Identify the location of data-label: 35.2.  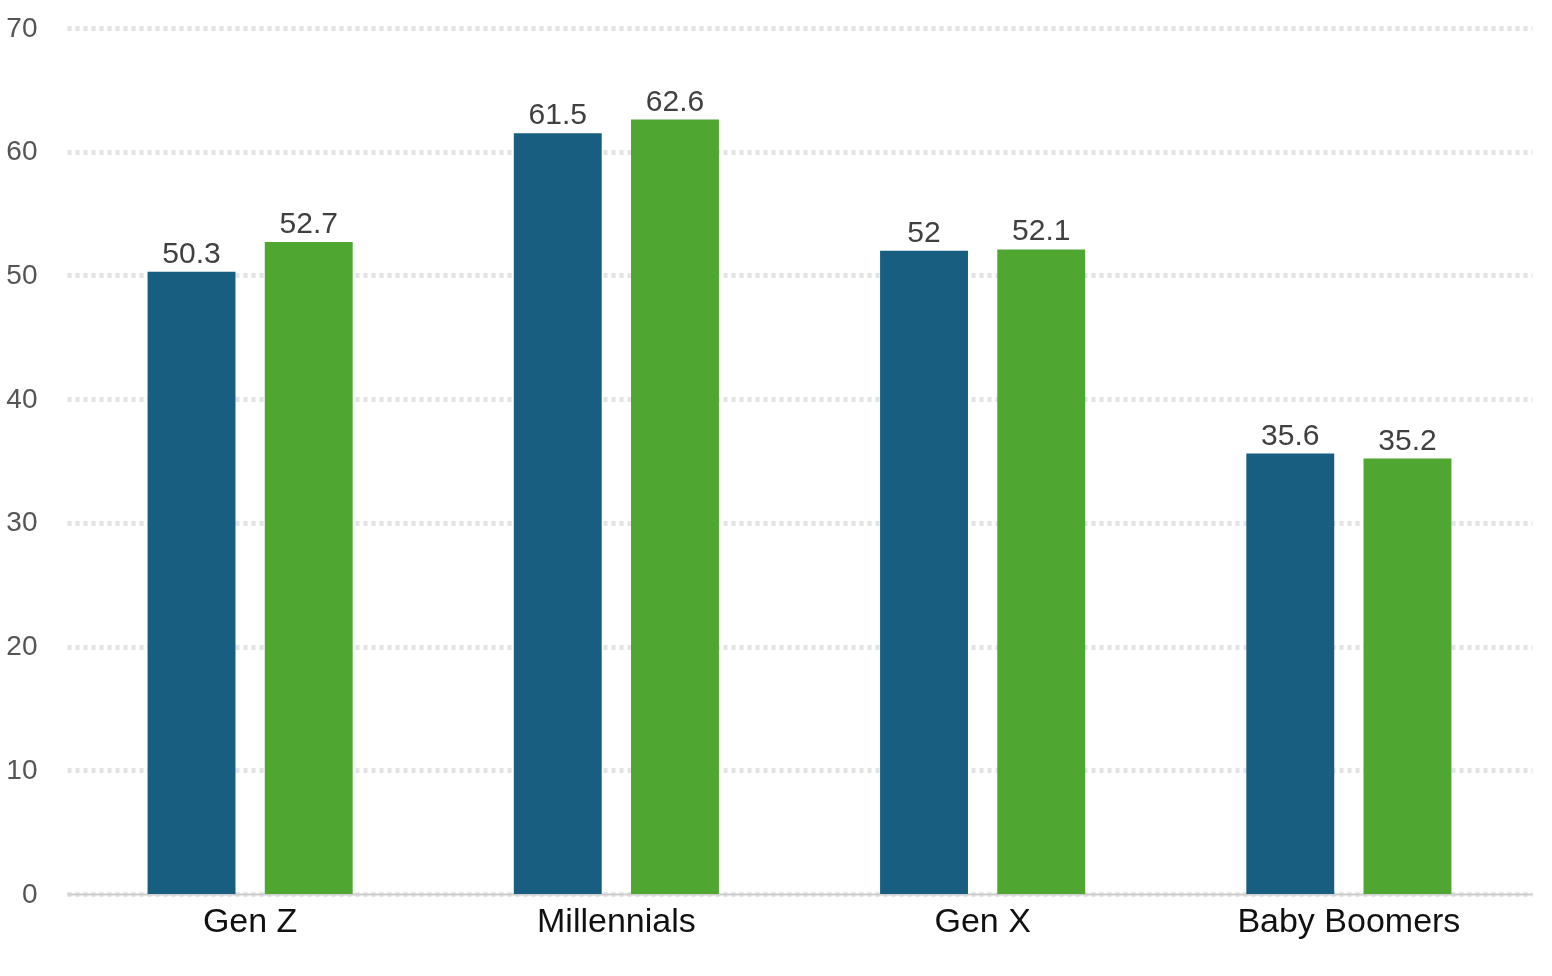
(1407, 439).